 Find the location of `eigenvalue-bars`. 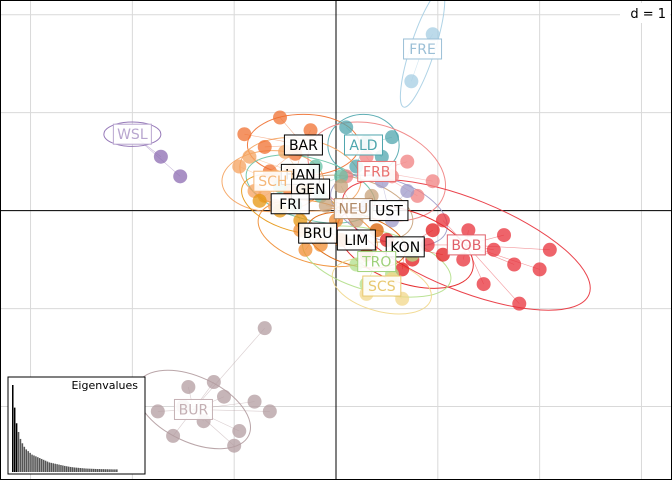

eigenvalue-bars is located at coordinates (65, 428).